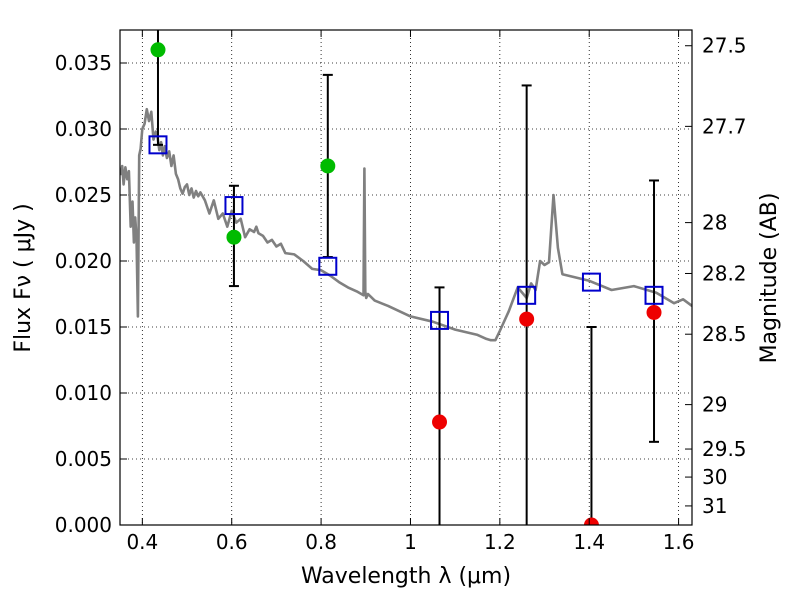 The image size is (800, 600). What do you see at coordinates (724, 273) in the screenshot?
I see `y2-tick-label: 28.2` at bounding box center [724, 273].